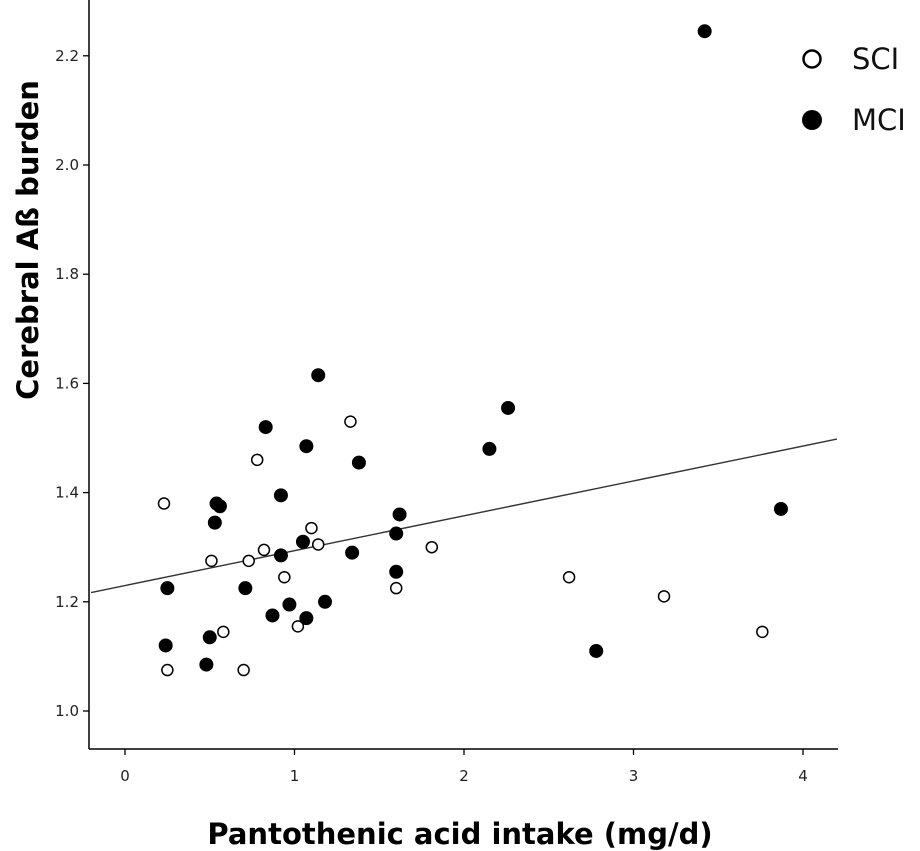 Image resolution: width=920 pixels, height=851 pixels. What do you see at coordinates (125, 776) in the screenshot?
I see `x-tick-label: 0` at bounding box center [125, 776].